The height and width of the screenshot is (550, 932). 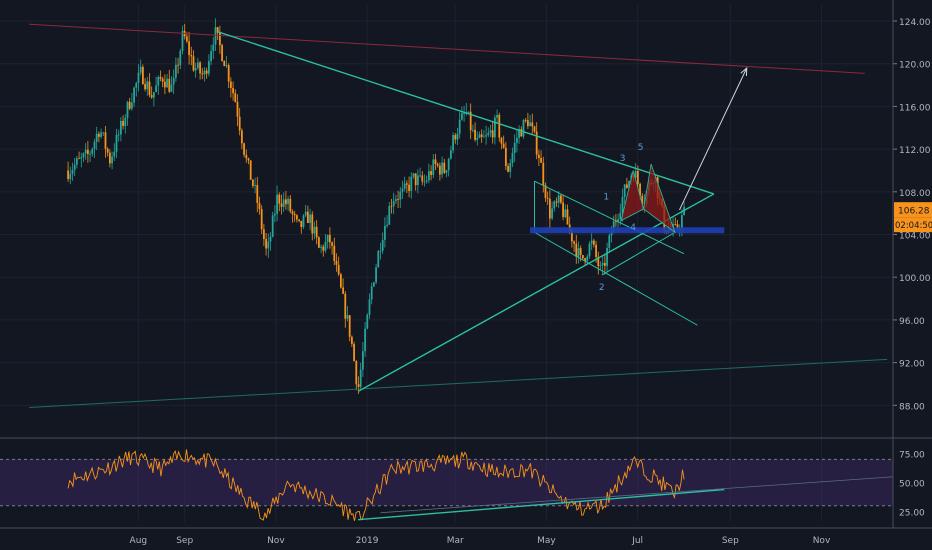 I want to click on wave-label: 1, so click(x=606, y=197).